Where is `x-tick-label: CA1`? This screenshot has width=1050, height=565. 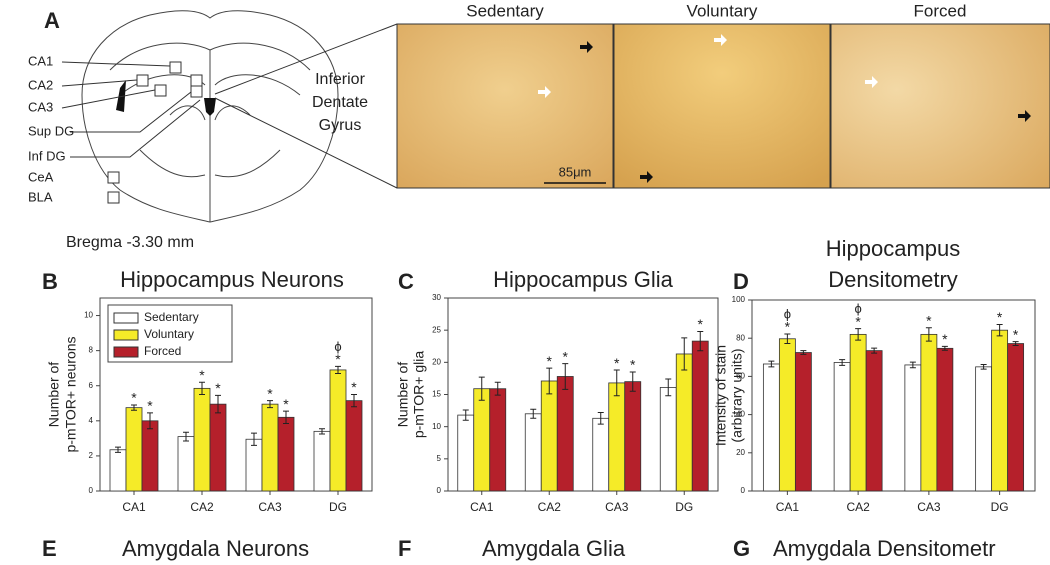 x-tick-label: CA1 is located at coordinates (788, 507).